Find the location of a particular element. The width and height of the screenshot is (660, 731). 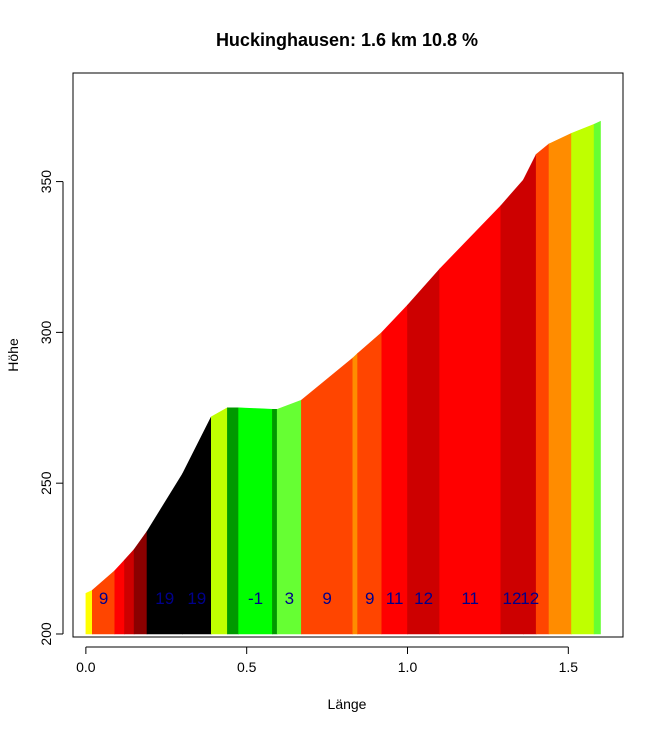

y-tick-label-0: 200 is located at coordinates (46, 634).